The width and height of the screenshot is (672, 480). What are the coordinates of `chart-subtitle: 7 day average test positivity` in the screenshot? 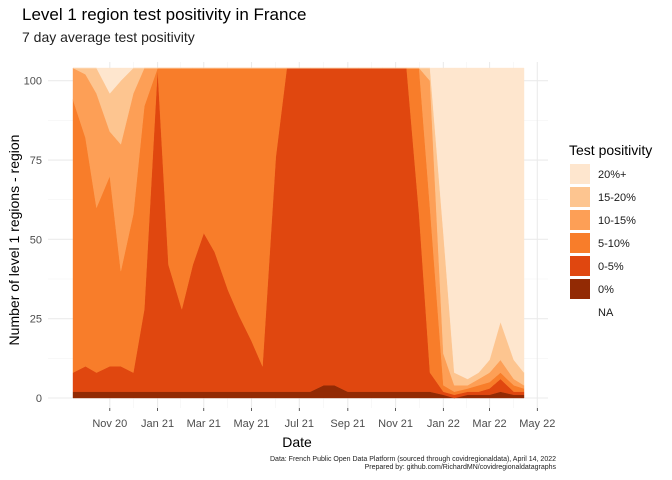 It's located at (108, 37).